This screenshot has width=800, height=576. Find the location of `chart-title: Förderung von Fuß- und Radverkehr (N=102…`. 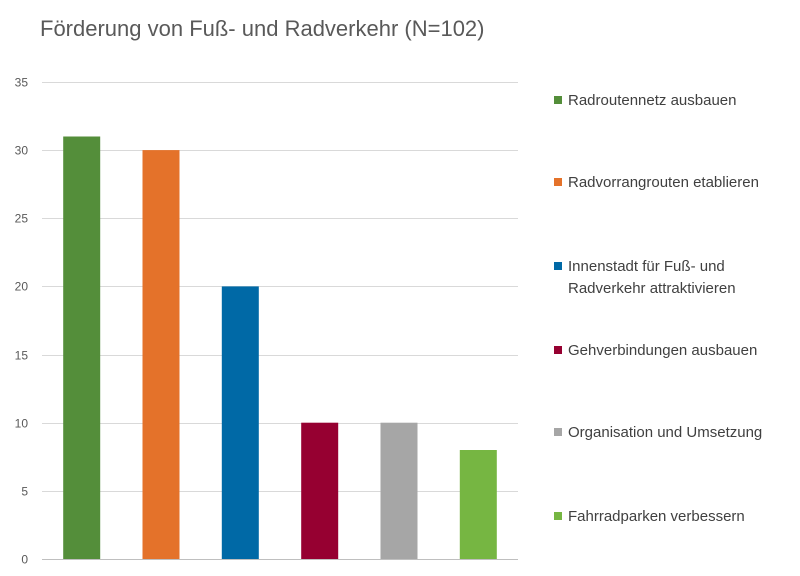

chart-title: Förderung von Fuß- und Radverkehr (N=102… is located at coordinates (262, 28).